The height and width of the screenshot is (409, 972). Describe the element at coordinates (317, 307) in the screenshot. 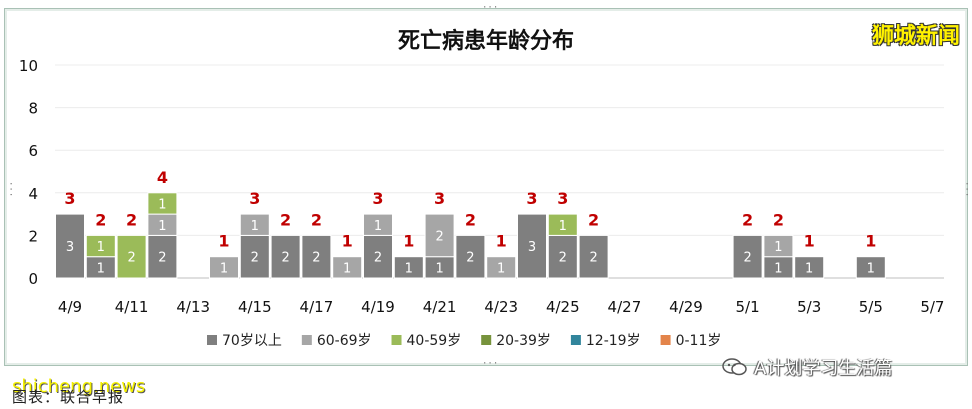

I see `x-tick-label: 4/17` at that location.